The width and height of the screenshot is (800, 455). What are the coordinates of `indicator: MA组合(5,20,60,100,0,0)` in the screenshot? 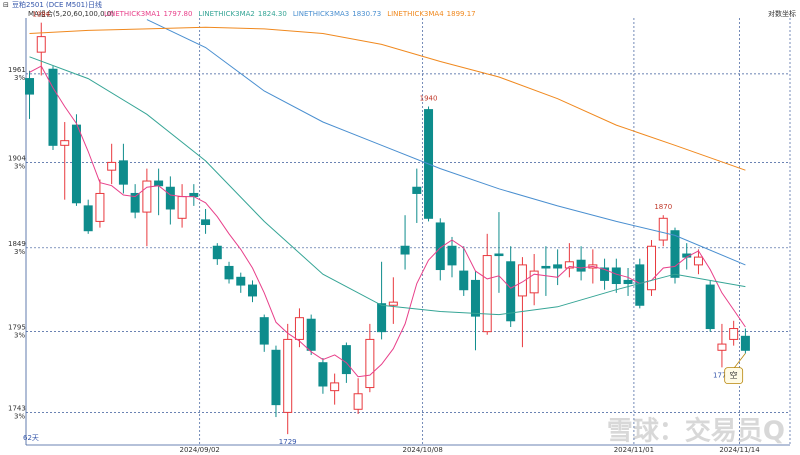 It's located at (71, 13).